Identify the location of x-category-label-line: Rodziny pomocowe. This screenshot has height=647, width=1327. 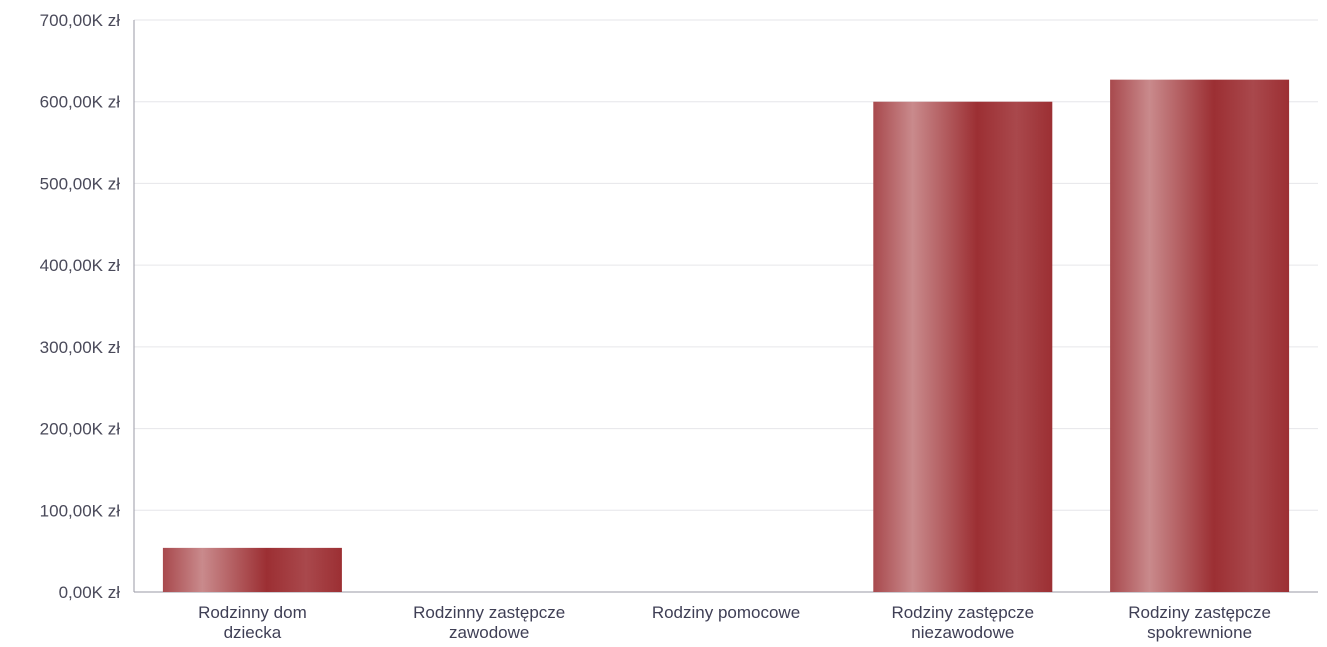
(726, 612).